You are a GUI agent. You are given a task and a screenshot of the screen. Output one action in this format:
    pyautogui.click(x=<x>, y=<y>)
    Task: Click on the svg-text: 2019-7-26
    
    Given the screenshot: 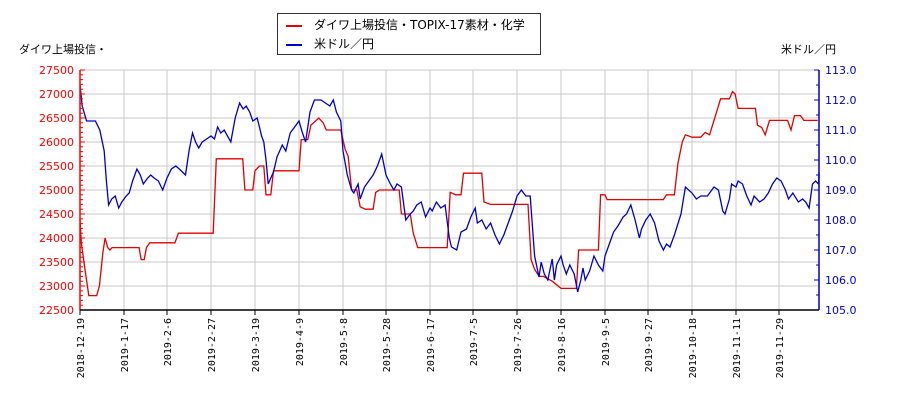 What is the action you would take?
    pyautogui.click(x=518, y=345)
    